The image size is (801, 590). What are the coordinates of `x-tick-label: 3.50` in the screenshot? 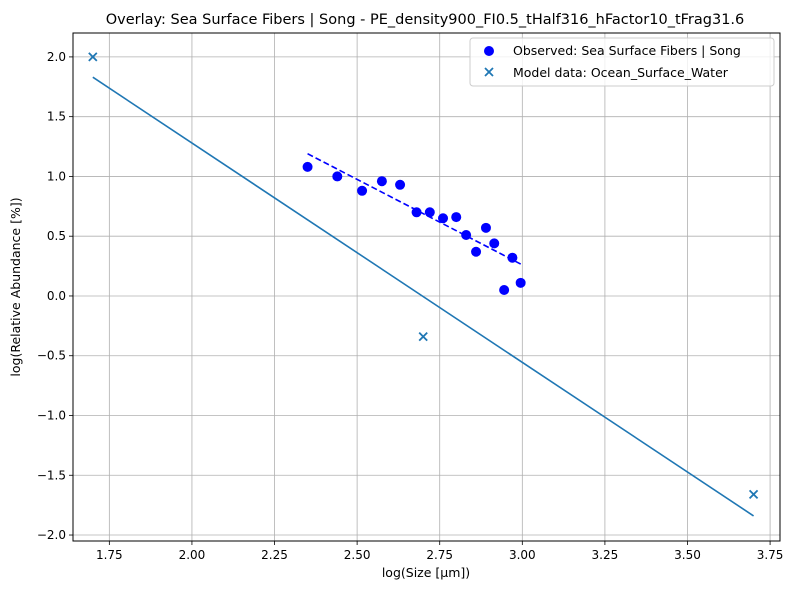 It's located at (687, 555).